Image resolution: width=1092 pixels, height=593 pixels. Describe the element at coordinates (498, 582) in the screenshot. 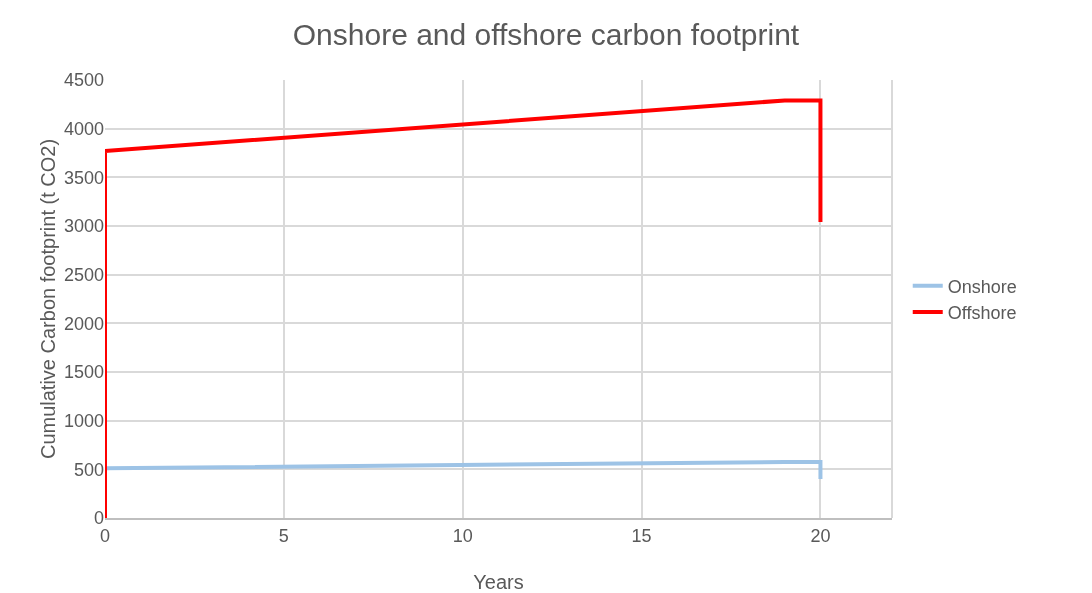

I see `x-axis-title: Years` at that location.